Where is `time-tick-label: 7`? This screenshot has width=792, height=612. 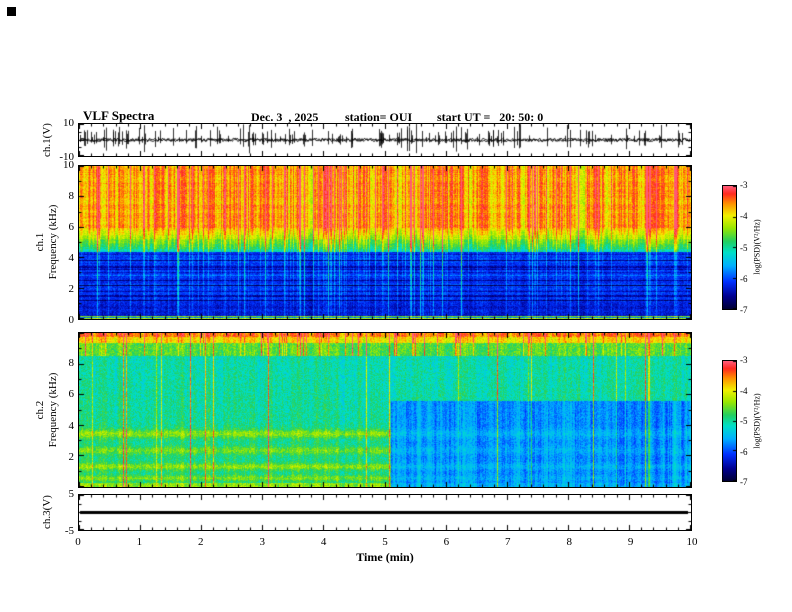
time-tick-label: 7 is located at coordinates (508, 542).